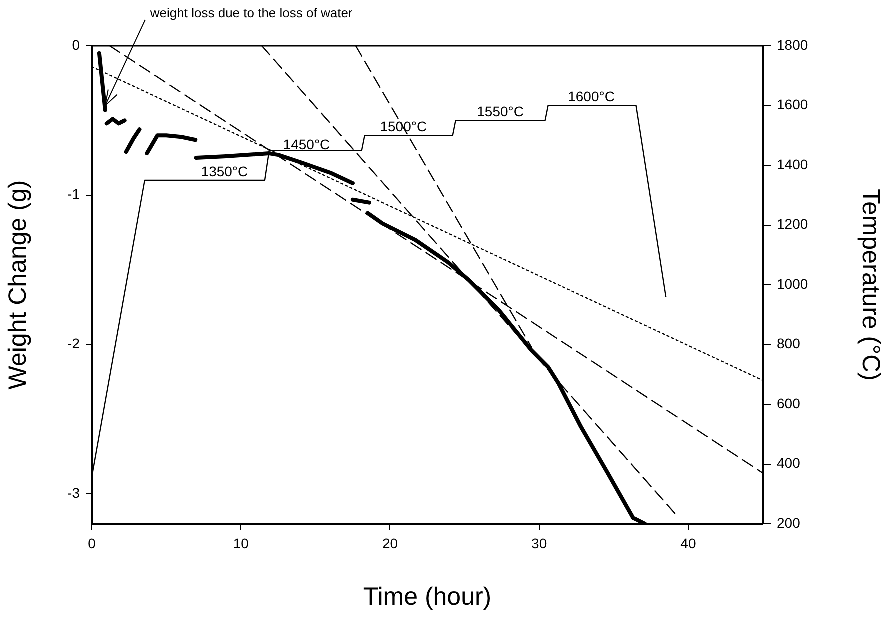 Image resolution: width=889 pixels, height=617 pixels. Describe the element at coordinates (789, 344) in the screenshot. I see `y2-tick-label: 800` at that location.